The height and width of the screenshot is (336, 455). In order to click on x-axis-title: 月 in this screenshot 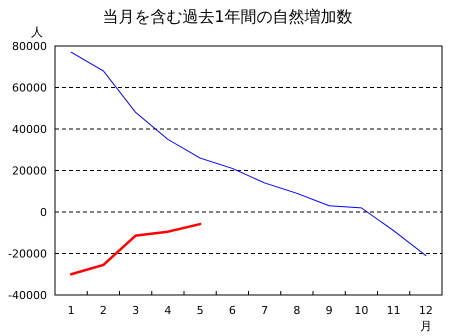, I will do `click(426, 326)`.